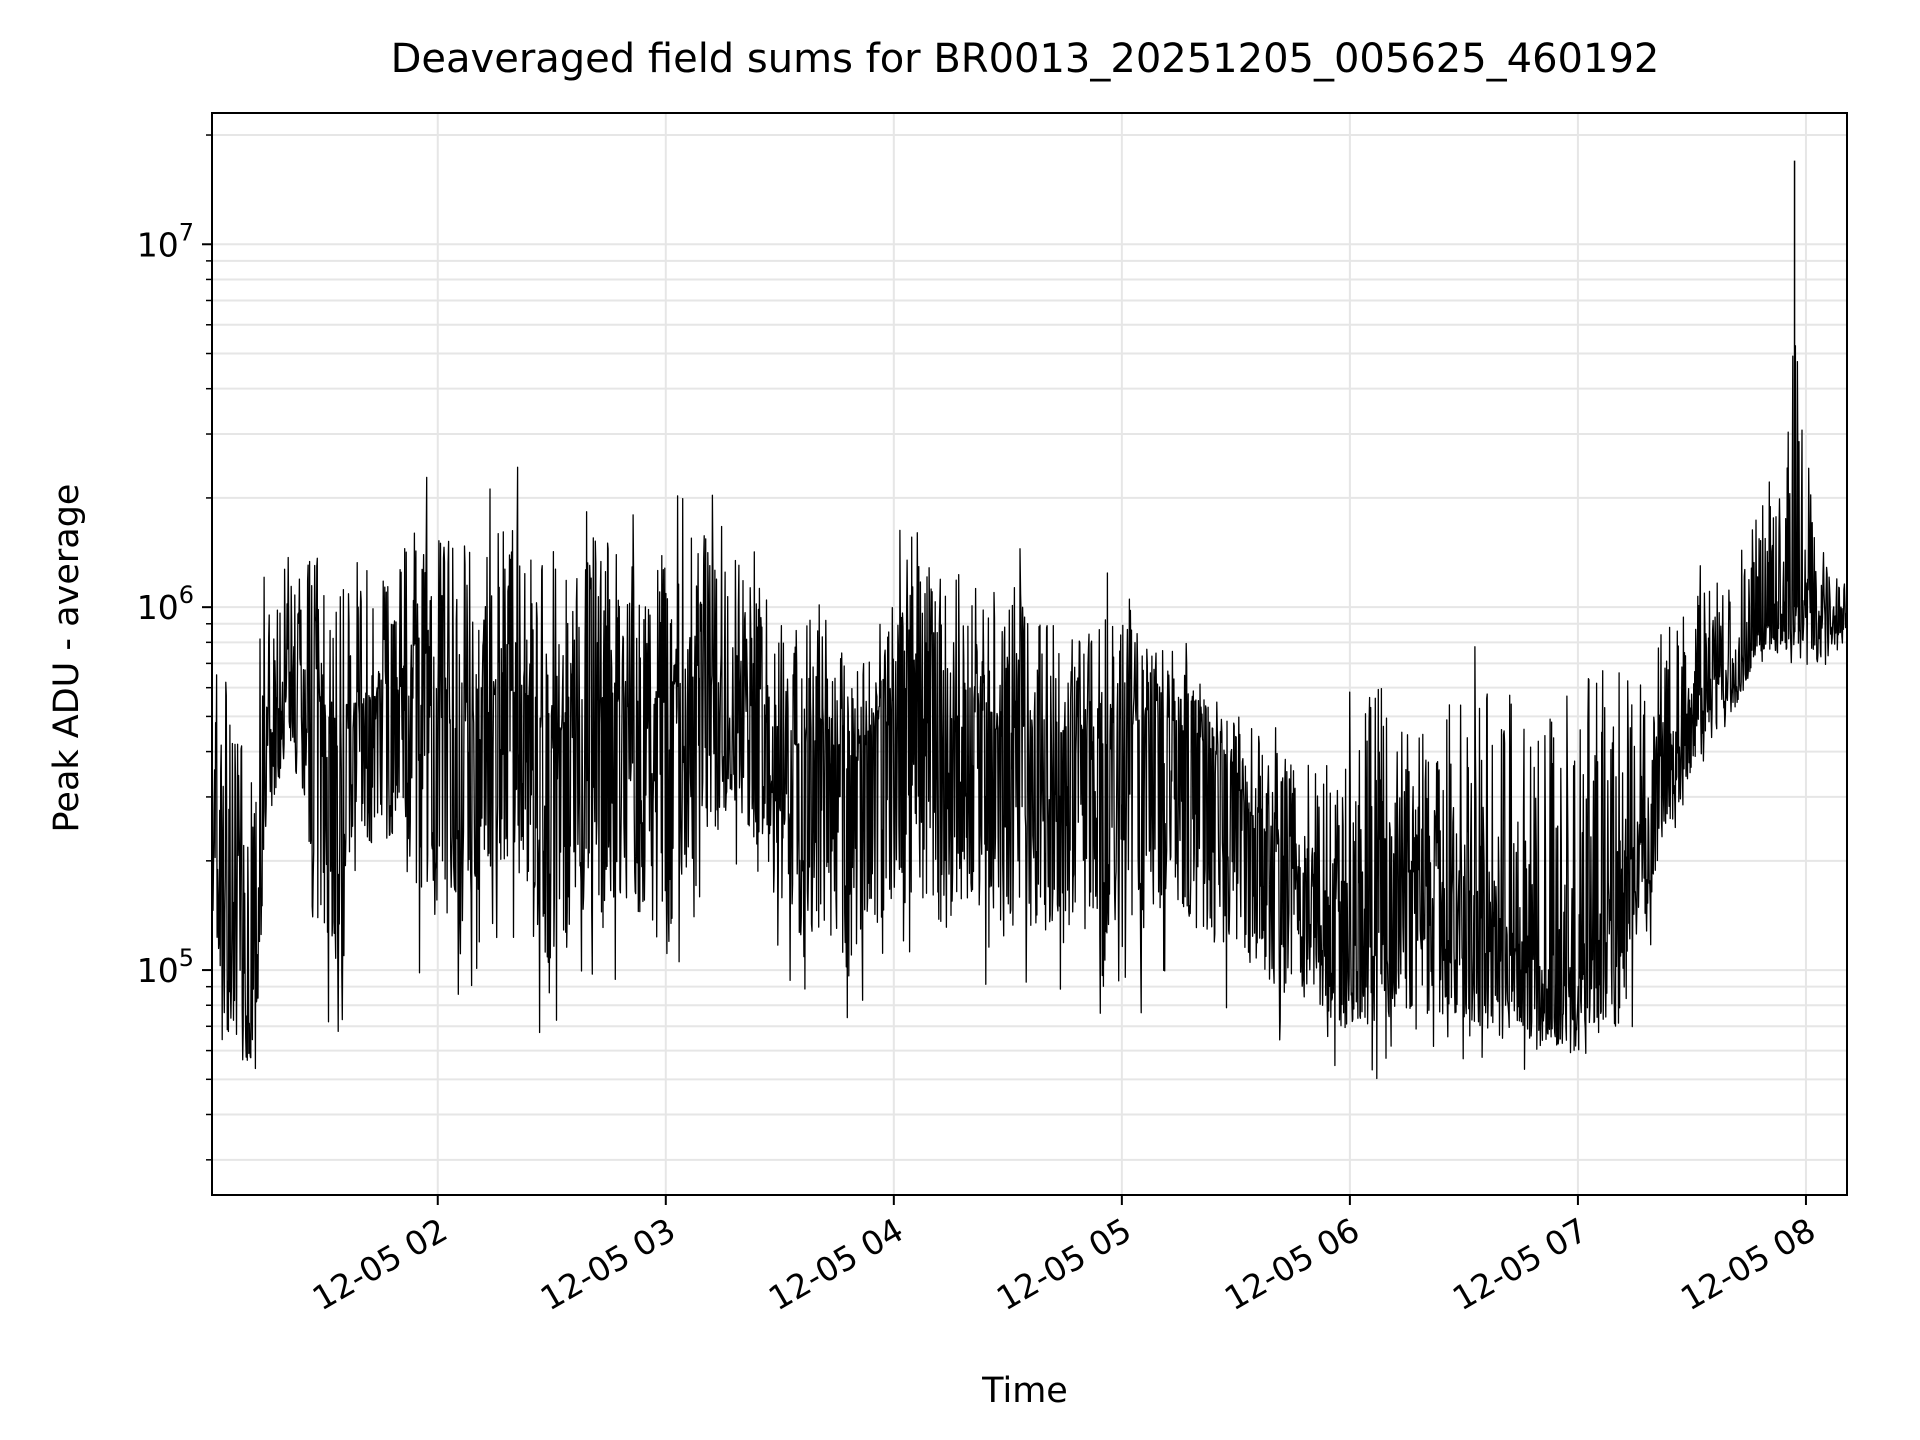  I want to click on y-axis-label: Peak ADU - average, so click(67, 658).